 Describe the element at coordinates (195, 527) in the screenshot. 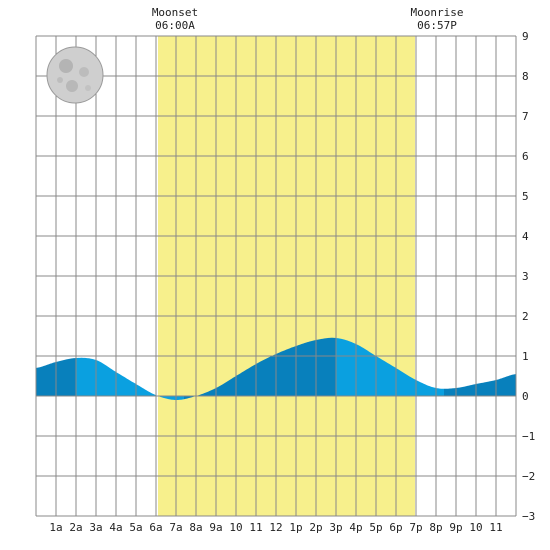

I see `x-tick-label: 8a` at that location.